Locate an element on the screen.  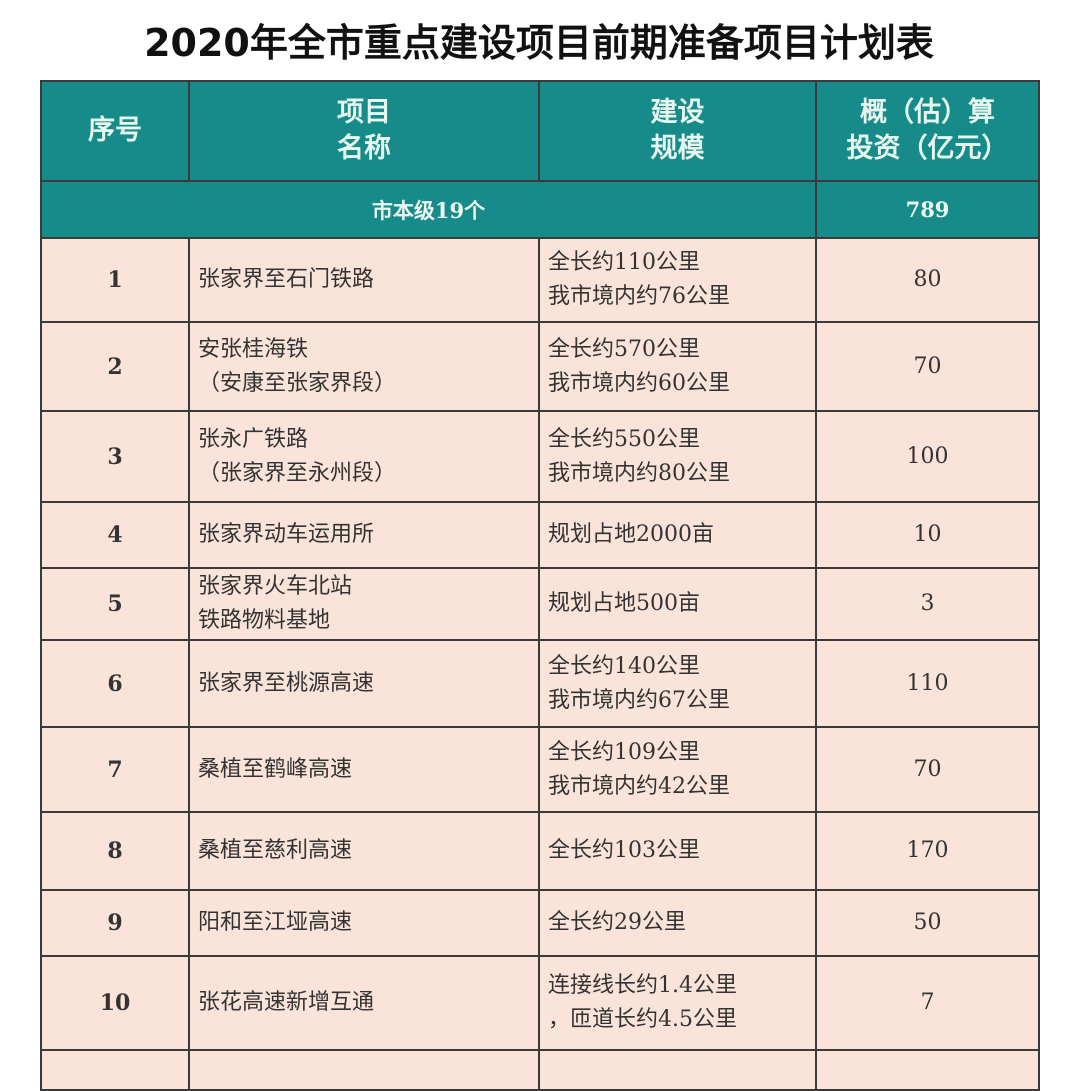
header-no: 序号 is located at coordinates (115, 131).